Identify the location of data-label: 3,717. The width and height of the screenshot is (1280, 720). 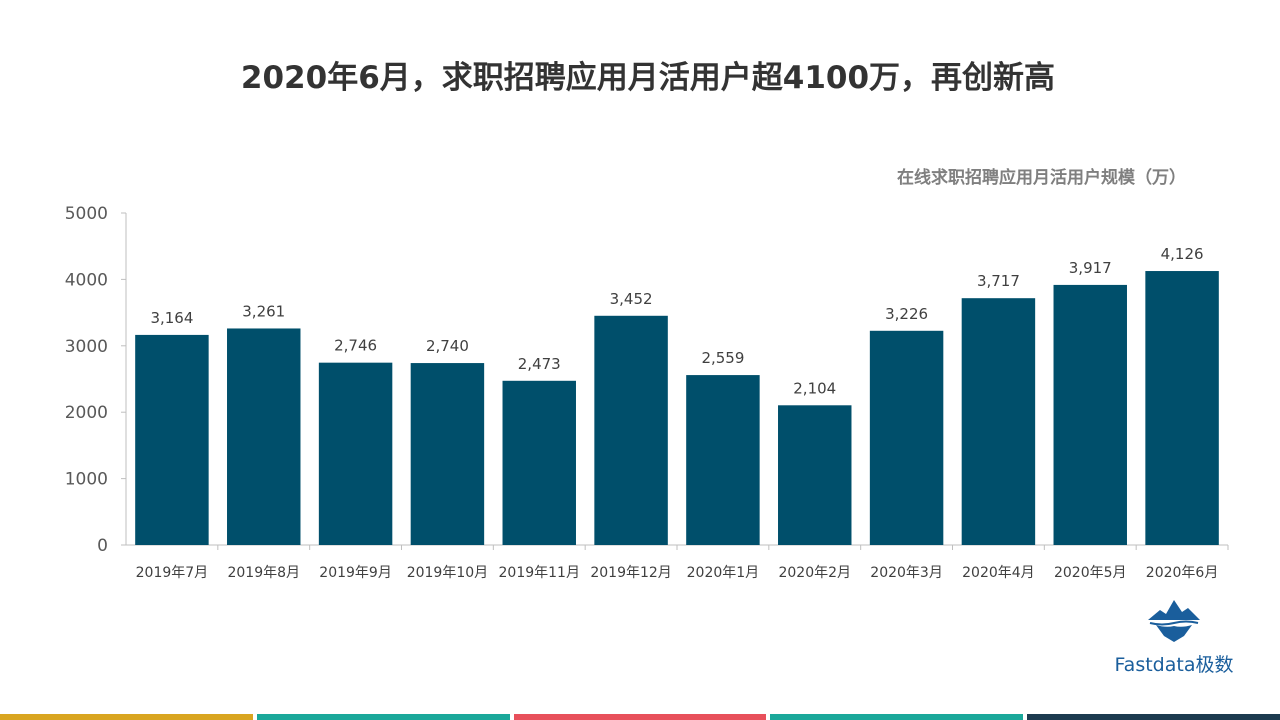
(998, 281).